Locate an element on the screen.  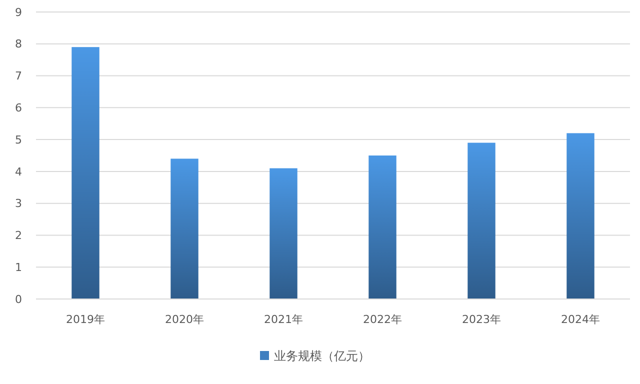
y-tick-label: 4 is located at coordinates (18, 171).